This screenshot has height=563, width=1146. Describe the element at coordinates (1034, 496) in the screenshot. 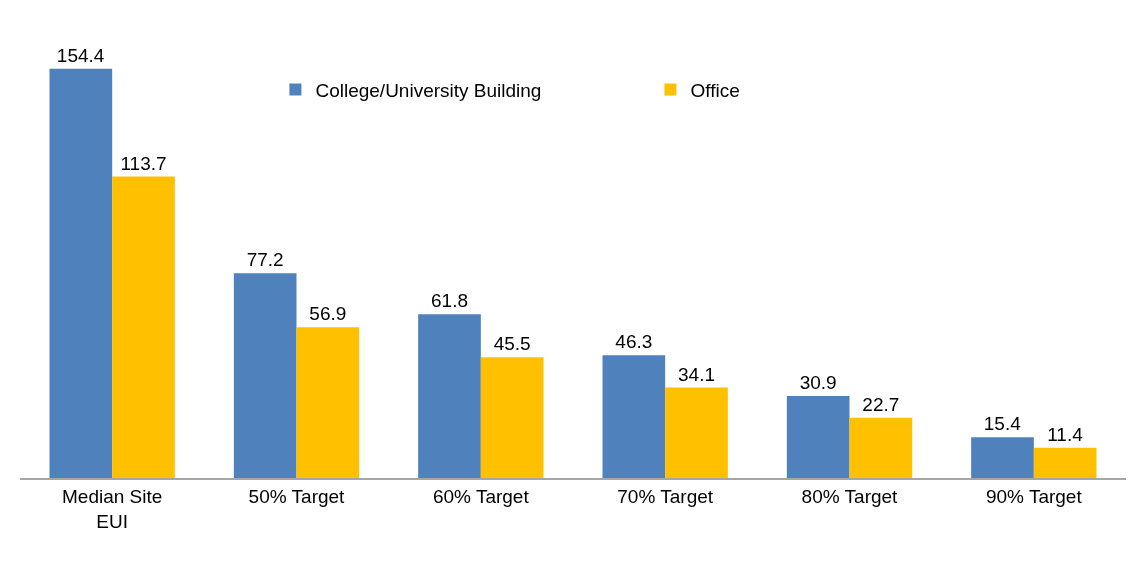

I see `x-tick-label: 90% Target` at that location.